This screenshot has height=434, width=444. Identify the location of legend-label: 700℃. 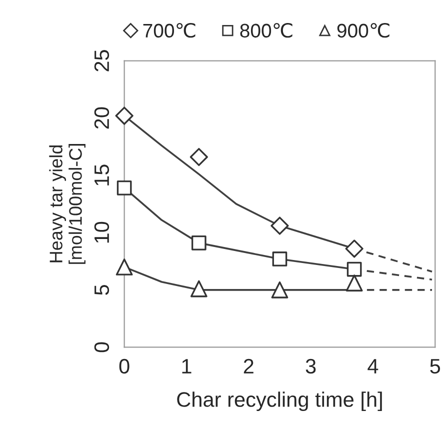
(169, 30).